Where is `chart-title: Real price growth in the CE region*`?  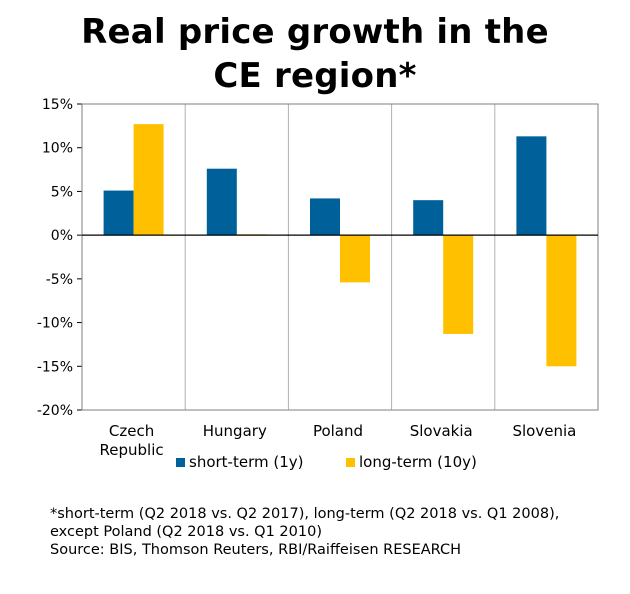
chart-title: Real price growth in the CE region* is located at coordinates (315, 54).